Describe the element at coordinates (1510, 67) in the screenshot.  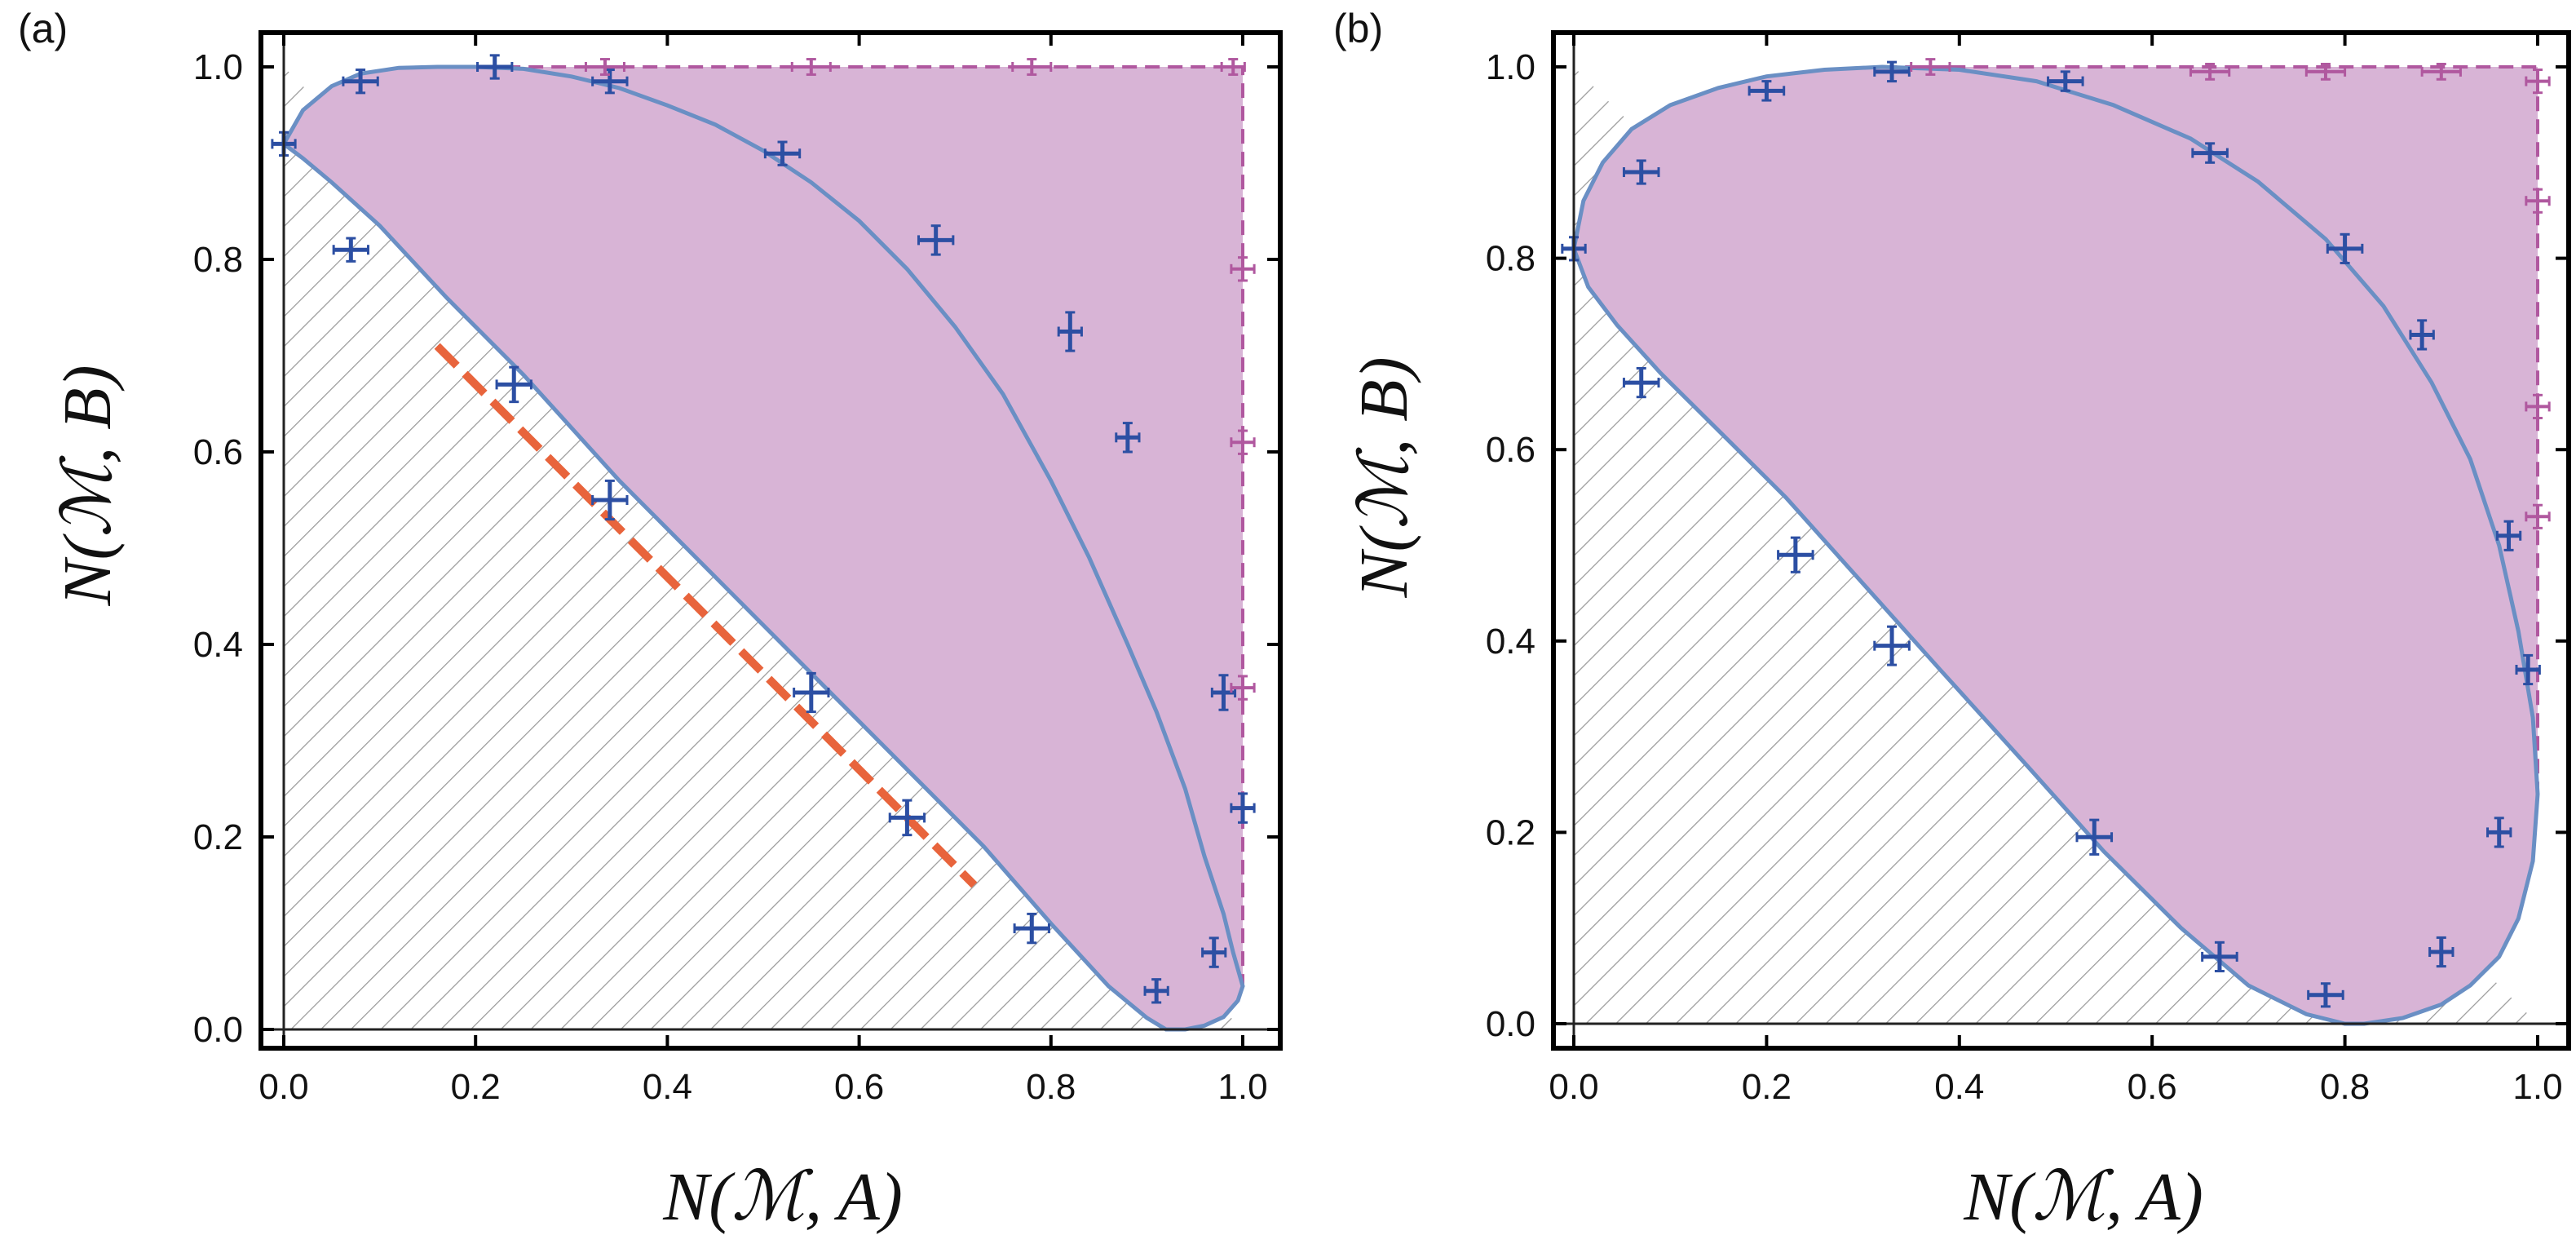
I see `panel-b-y-tick-label: 1.0` at that location.